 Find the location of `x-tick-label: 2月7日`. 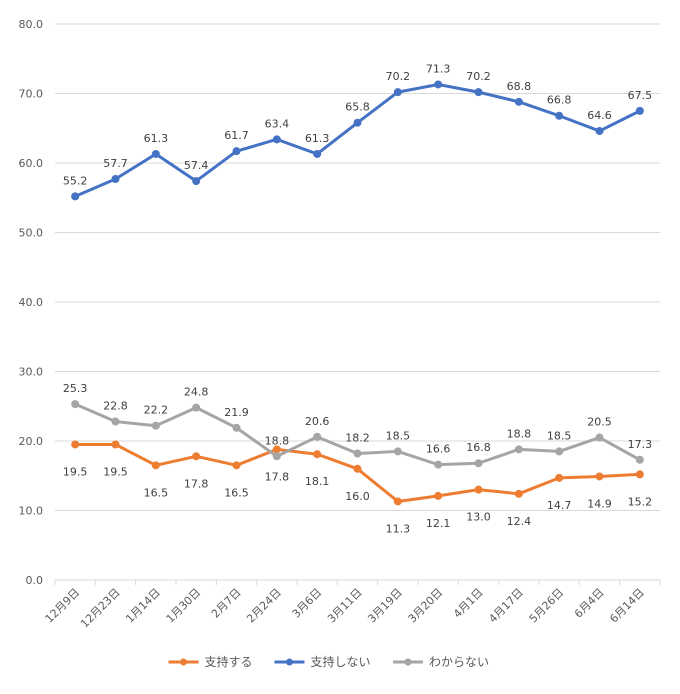

x-tick-label: 2月7日 is located at coordinates (226, 603).